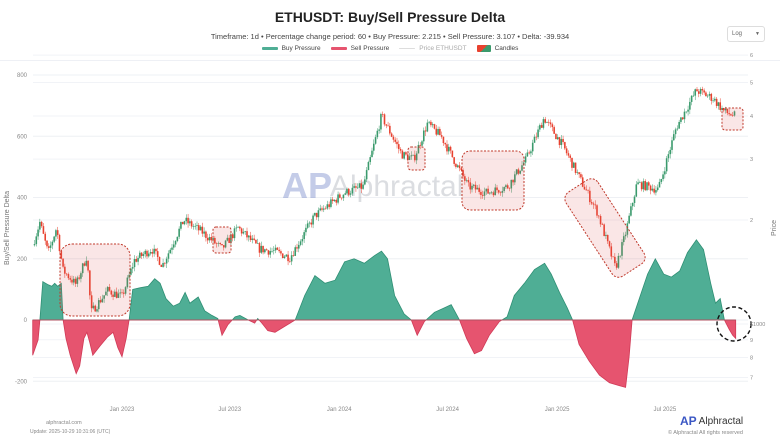 This screenshot has height=439, width=780. I want to click on highlight-box, so click(493, 180).